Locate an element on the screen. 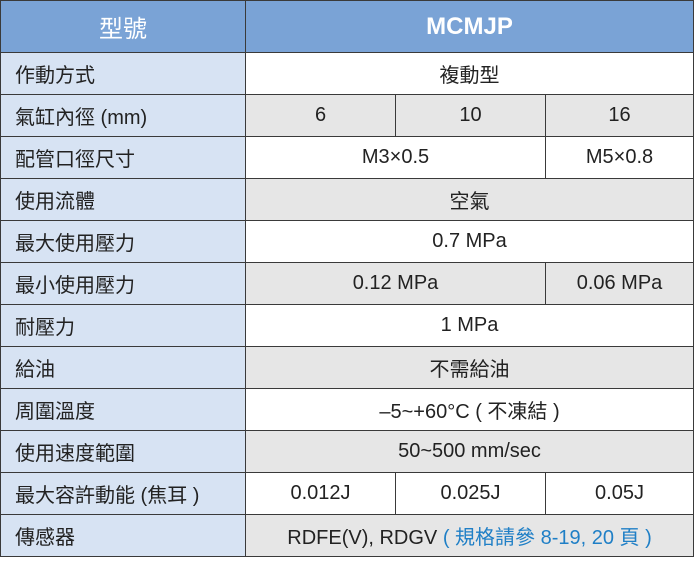  row-value: 16 is located at coordinates (619, 115).